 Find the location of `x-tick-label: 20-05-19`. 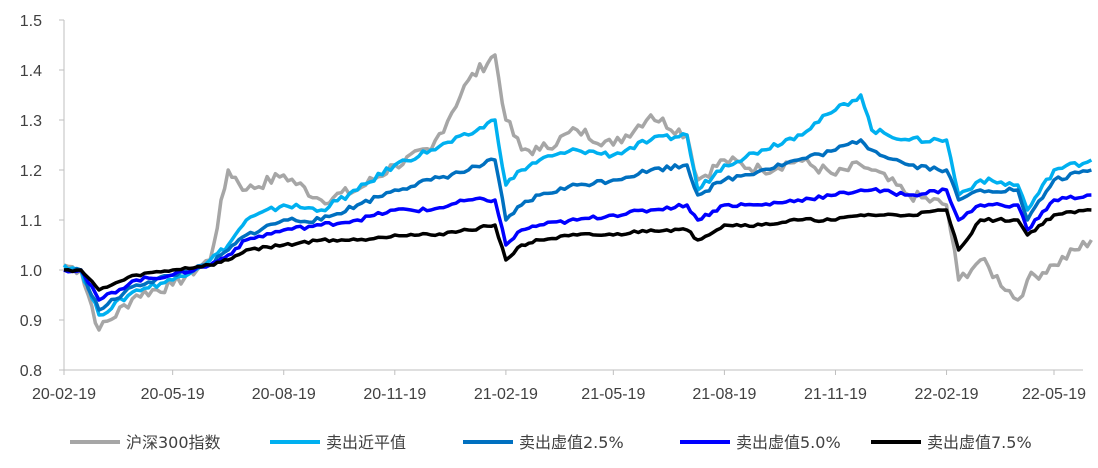

x-tick-label: 20-05-19 is located at coordinates (173, 394).